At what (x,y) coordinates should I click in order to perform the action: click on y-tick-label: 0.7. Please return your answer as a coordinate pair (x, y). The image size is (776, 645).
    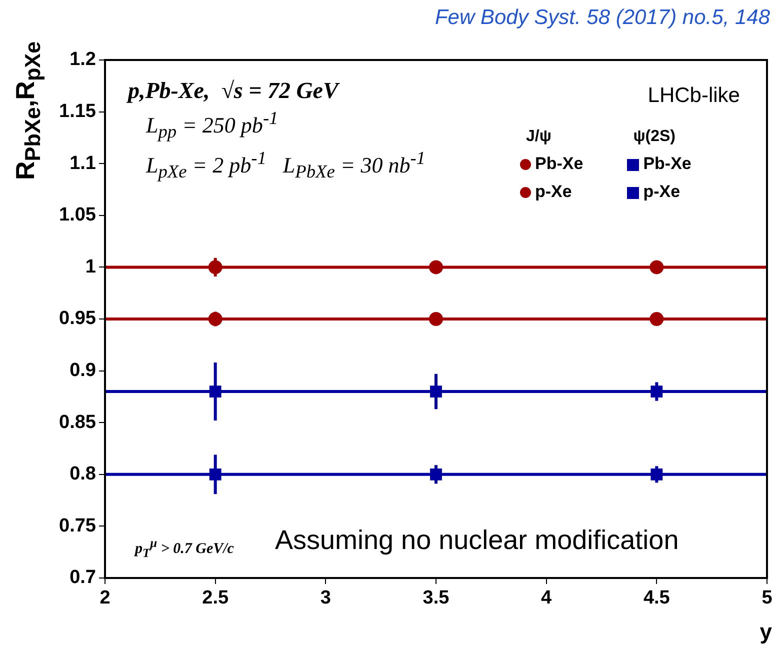
    Looking at the image, I should click on (83, 577).